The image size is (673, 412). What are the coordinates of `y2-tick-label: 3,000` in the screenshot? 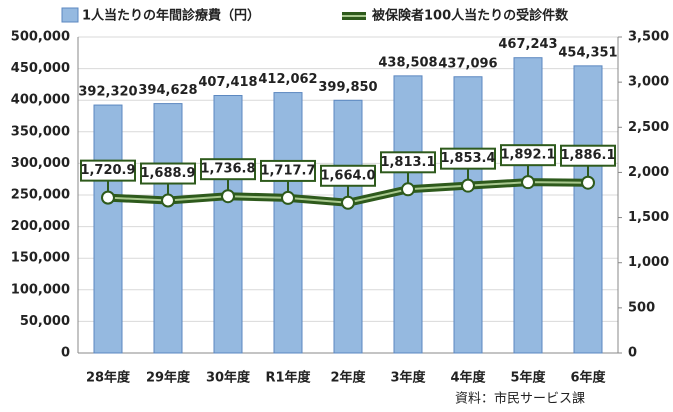 It's located at (648, 82).